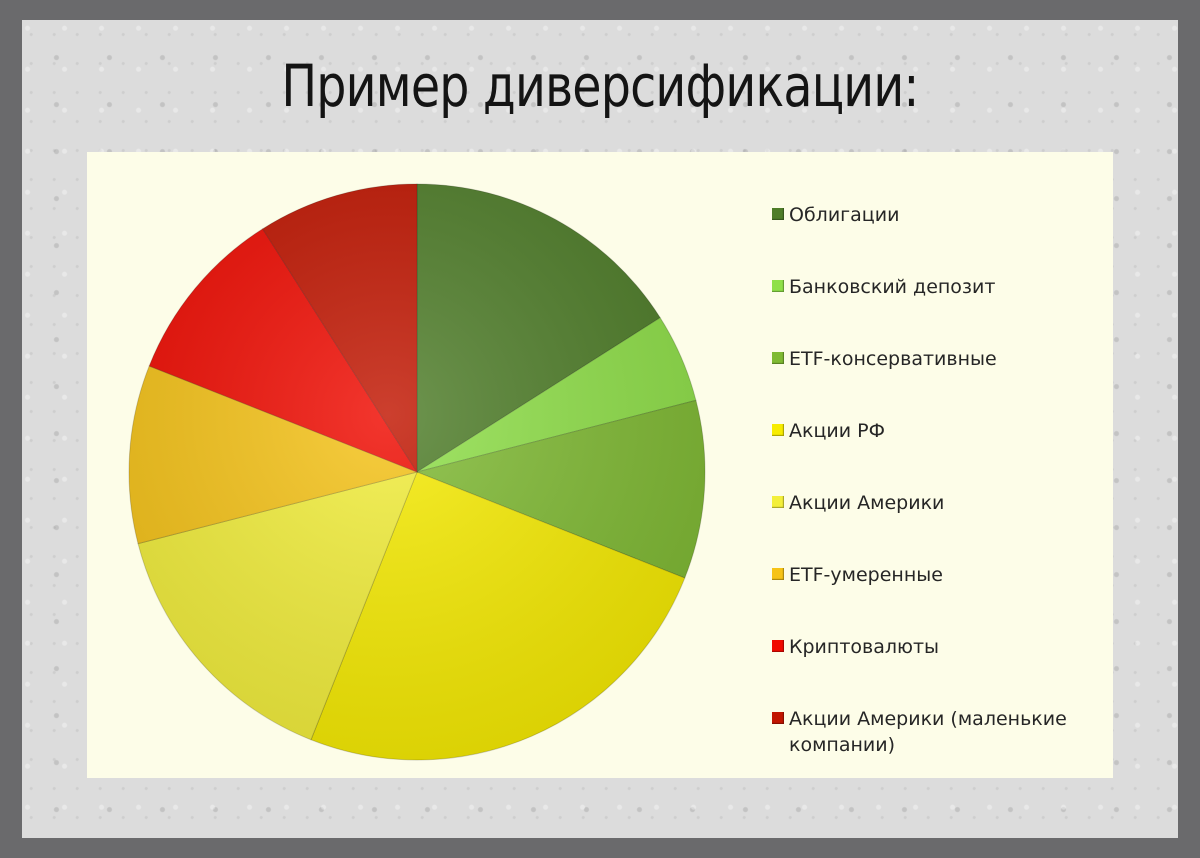 Image resolution: width=1200 pixels, height=858 pixels. What do you see at coordinates (937, 238) in the screenshot?
I see `legend-item-1: Облигации` at bounding box center [937, 238].